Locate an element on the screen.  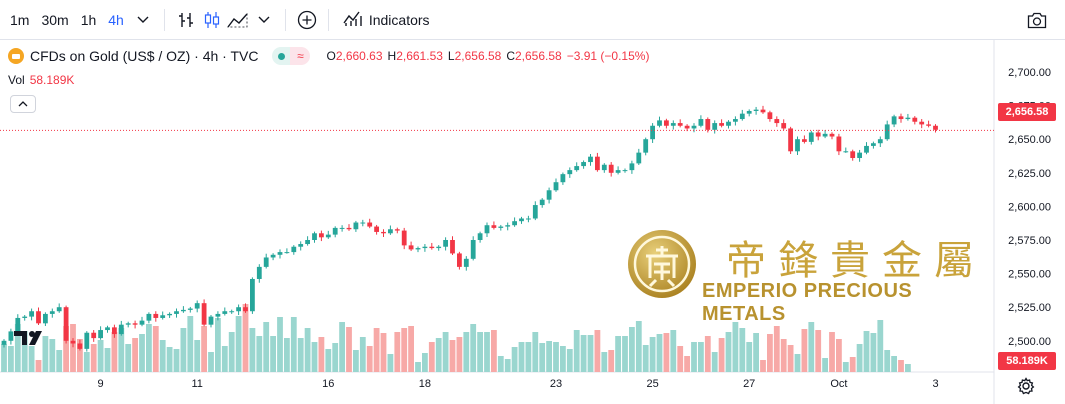
bars-icon is located at coordinates (186, 20).